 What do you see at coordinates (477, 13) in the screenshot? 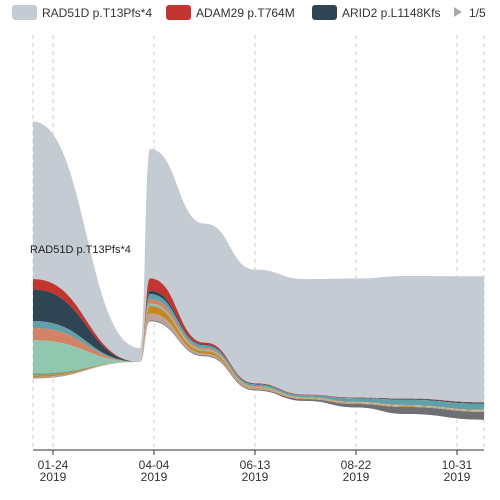
I see `legend-page-indicator: 1/5` at bounding box center [477, 13].